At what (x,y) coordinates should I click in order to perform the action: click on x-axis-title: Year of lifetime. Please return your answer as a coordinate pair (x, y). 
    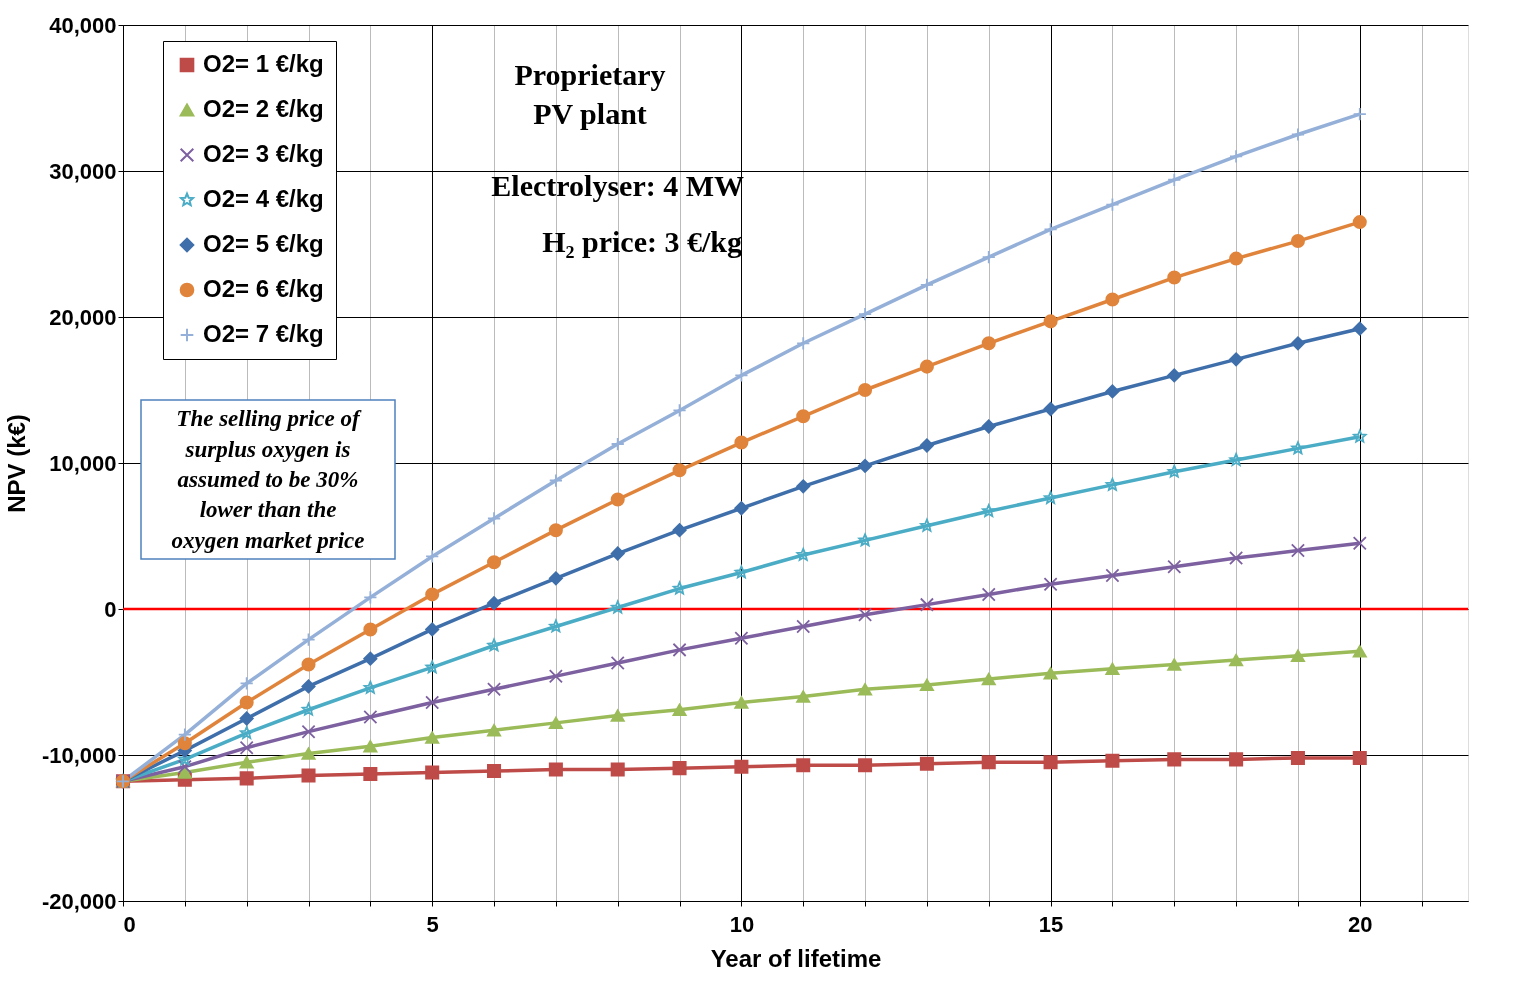
    Looking at the image, I should click on (796, 958).